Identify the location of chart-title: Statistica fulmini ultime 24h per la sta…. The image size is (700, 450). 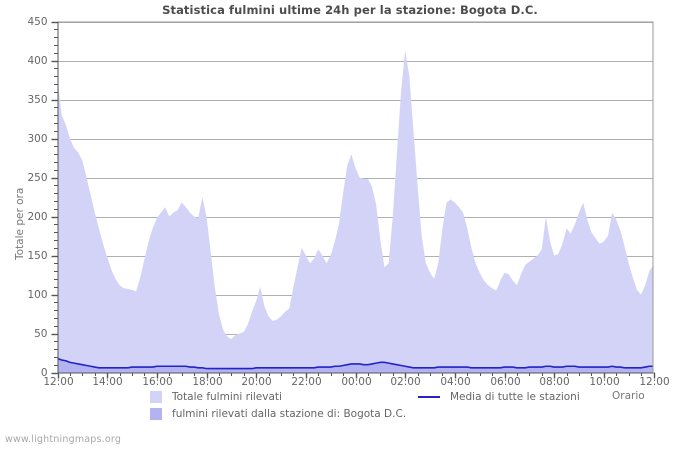
(350, 10).